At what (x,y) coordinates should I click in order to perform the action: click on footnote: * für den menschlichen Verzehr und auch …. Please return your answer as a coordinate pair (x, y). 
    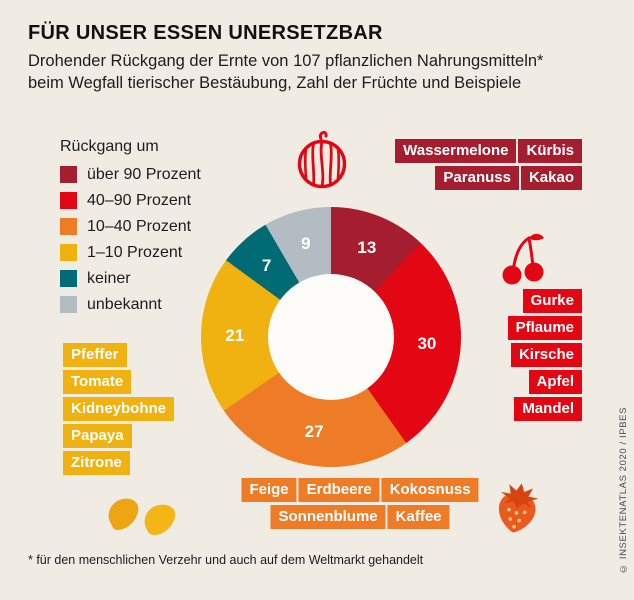
    Looking at the image, I should click on (226, 560).